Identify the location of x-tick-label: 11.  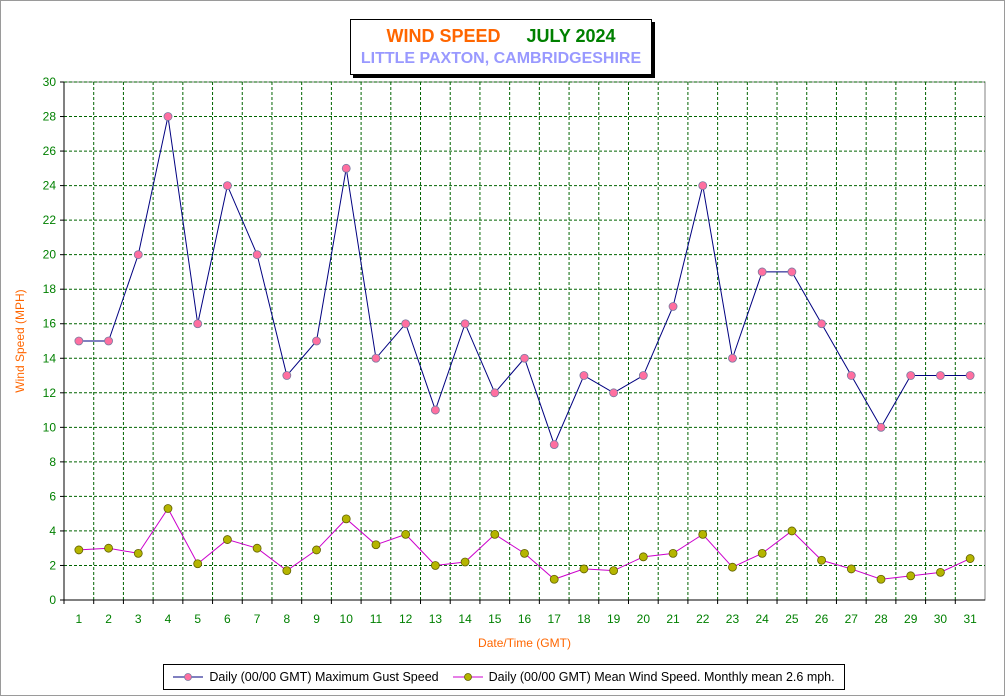
(376, 619).